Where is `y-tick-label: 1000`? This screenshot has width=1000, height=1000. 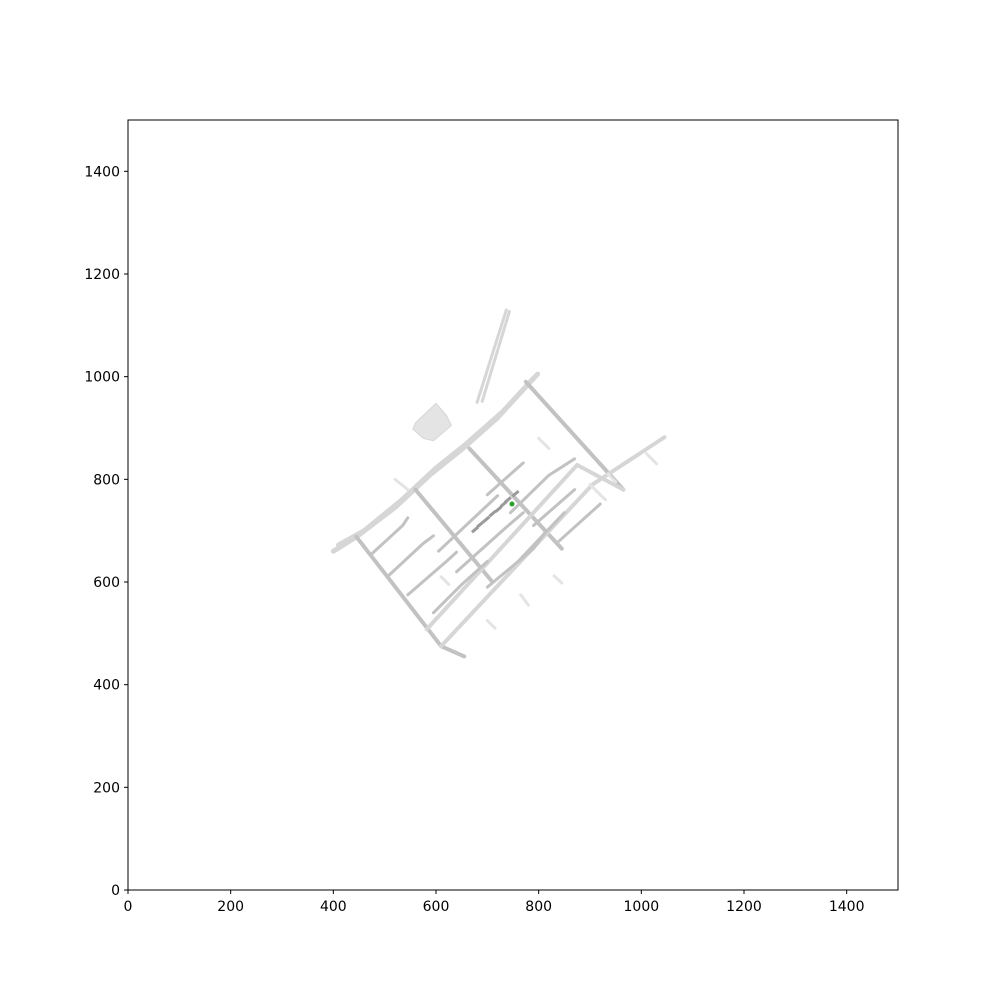
y-tick-label: 1000 is located at coordinates (102, 378).